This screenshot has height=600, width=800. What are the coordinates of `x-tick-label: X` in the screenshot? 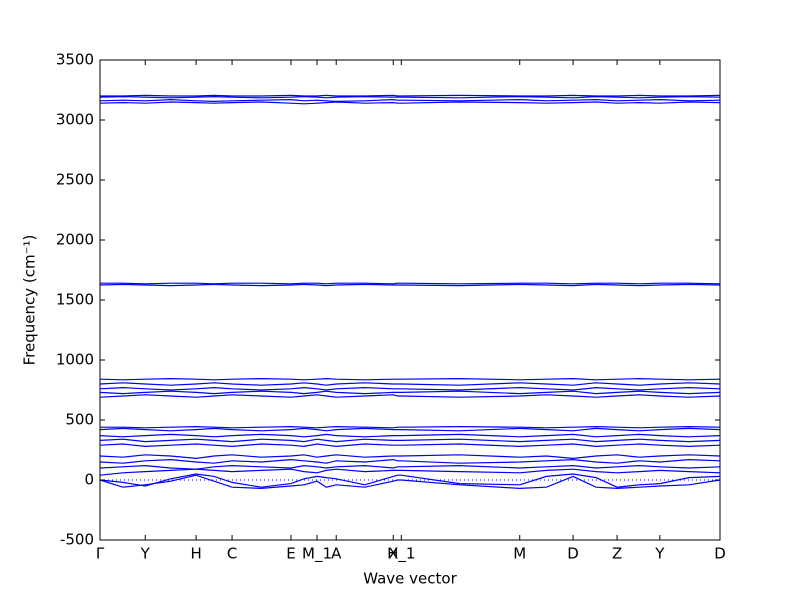 It's located at (393, 554).